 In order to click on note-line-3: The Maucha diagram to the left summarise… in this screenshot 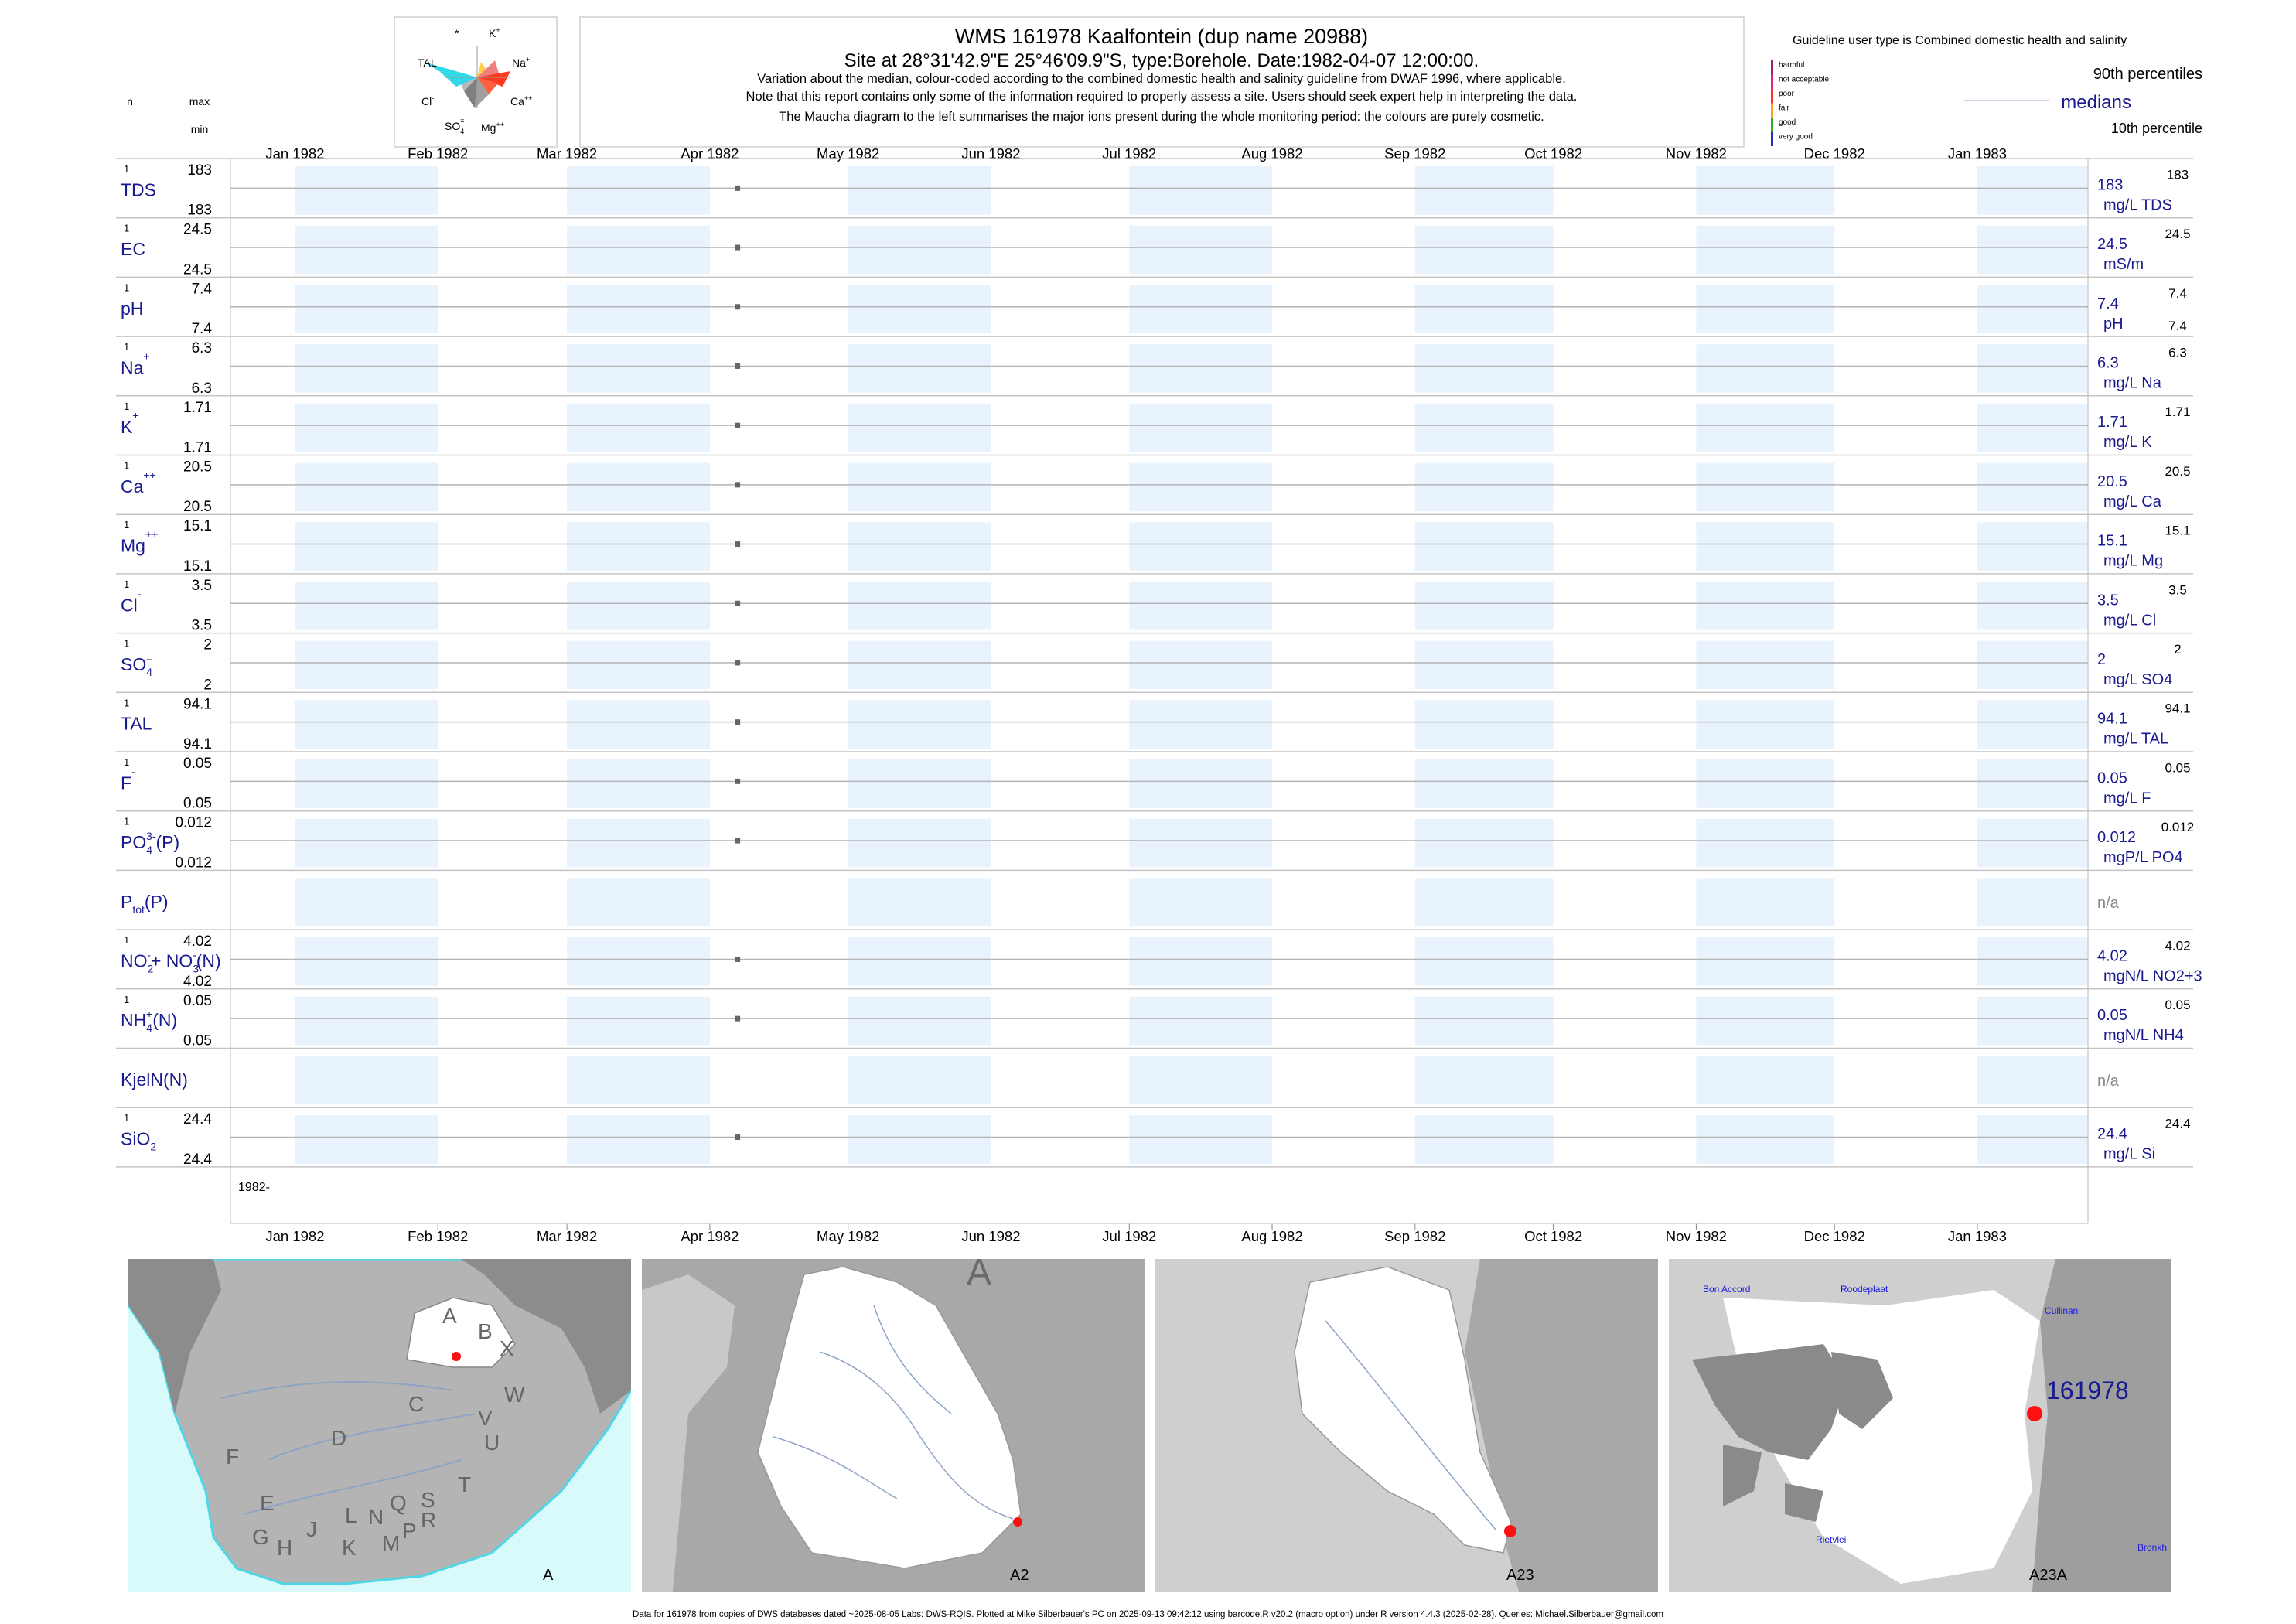, I will do `click(1161, 117)`.